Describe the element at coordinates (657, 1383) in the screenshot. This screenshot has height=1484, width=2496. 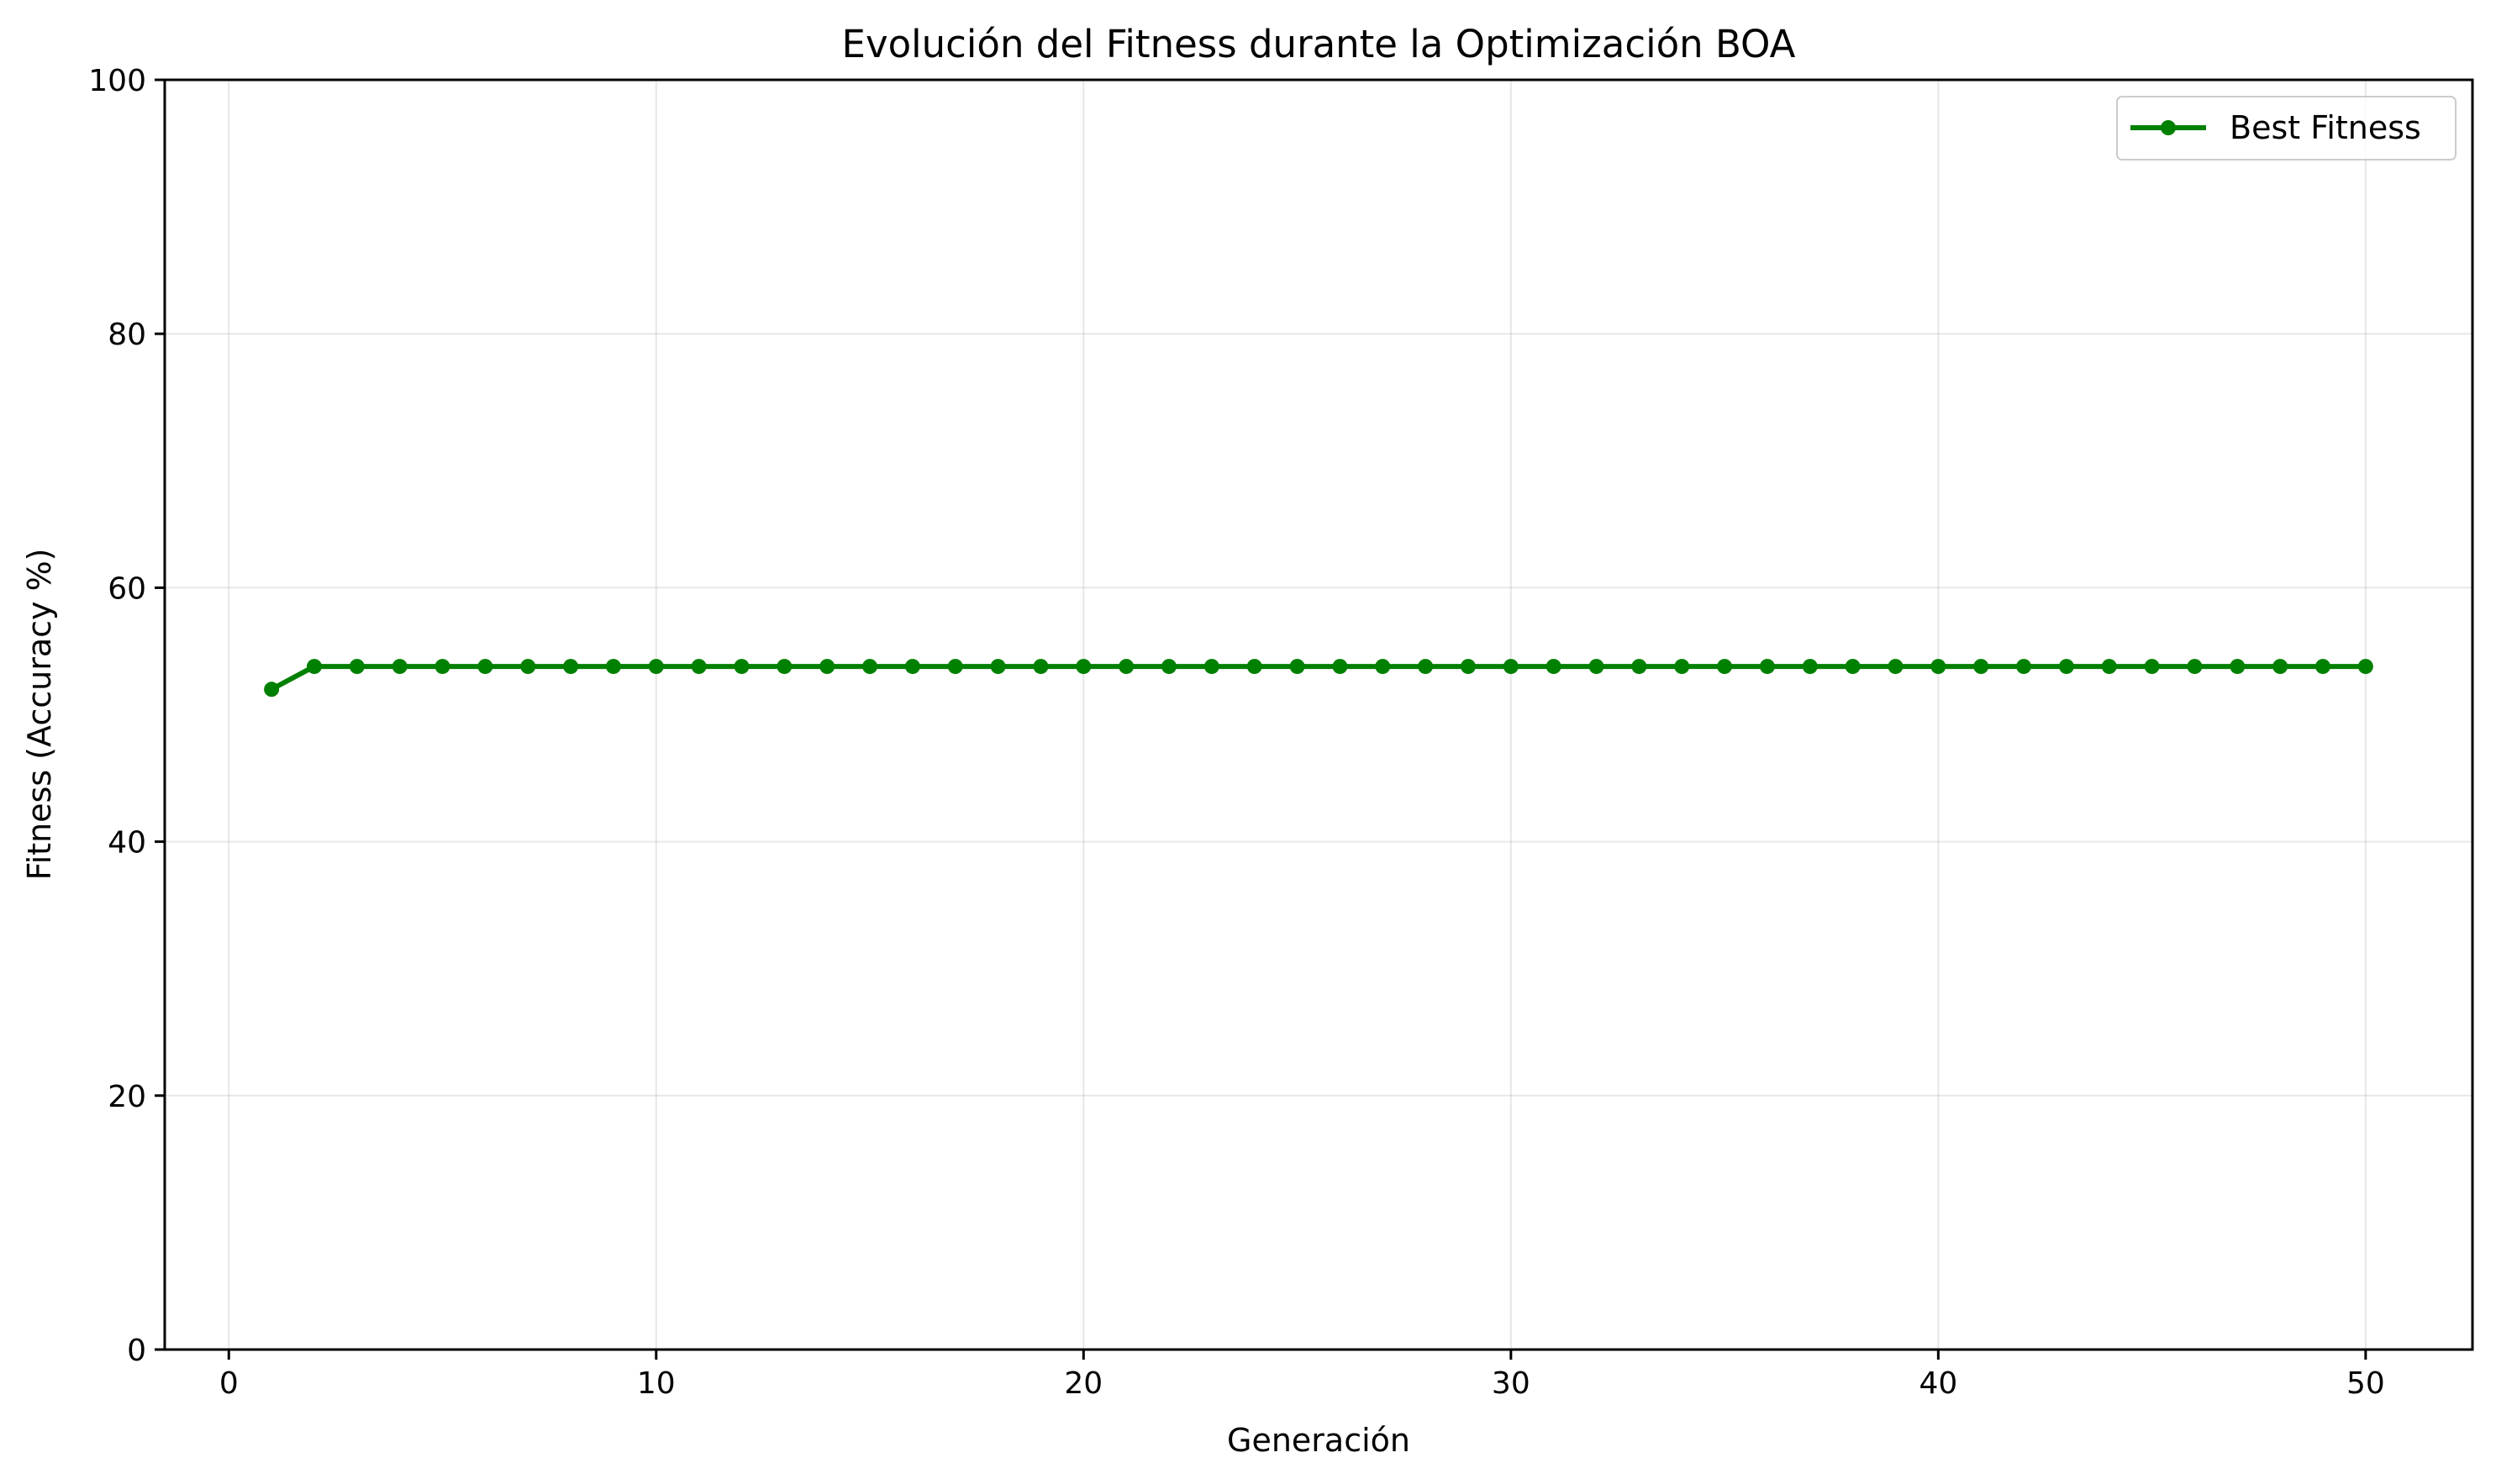
I see `x-tick-label: 10` at that location.